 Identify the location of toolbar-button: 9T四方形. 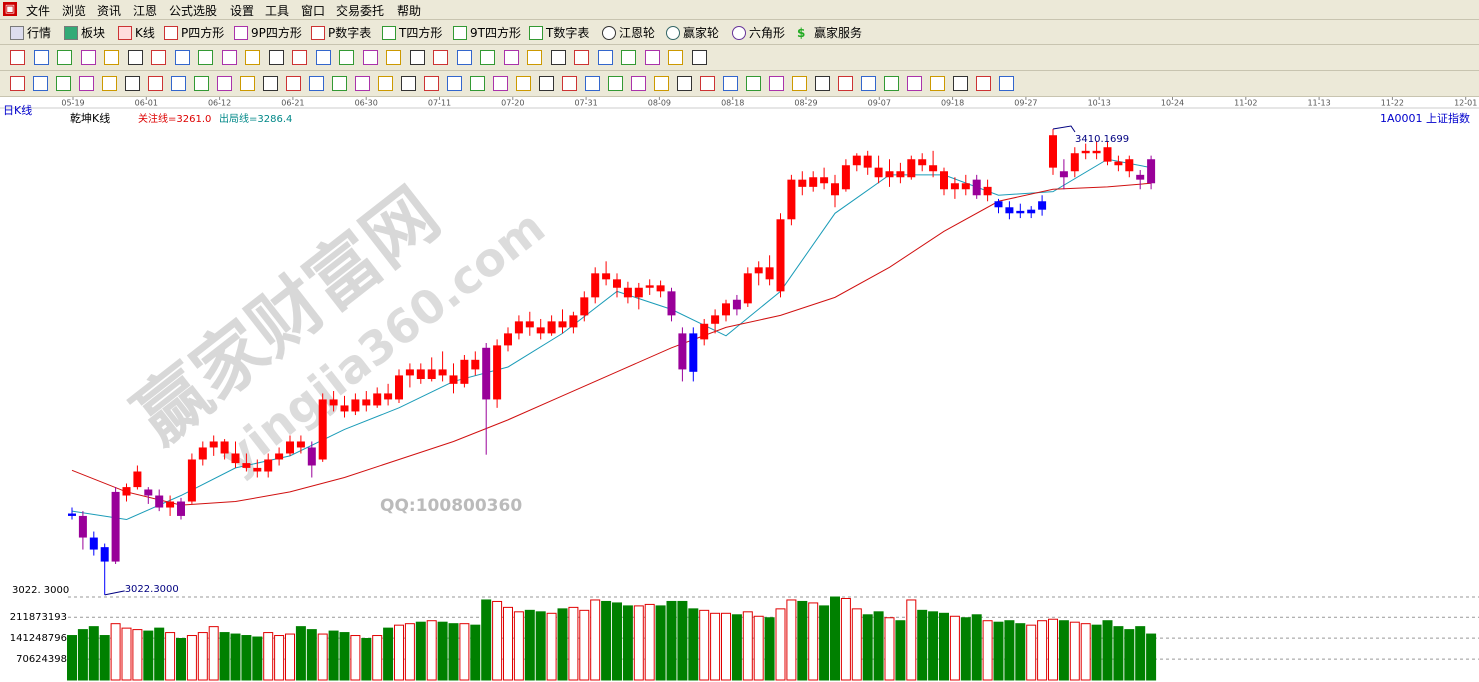
(487, 32).